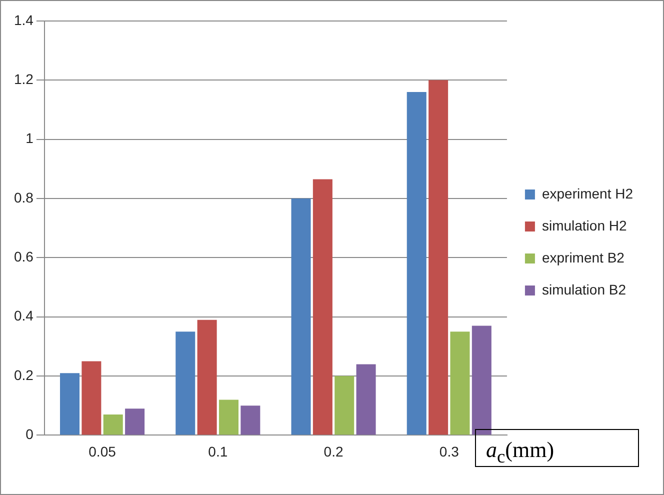  What do you see at coordinates (334, 451) in the screenshot?
I see `x-tick-label: 0.2` at bounding box center [334, 451].